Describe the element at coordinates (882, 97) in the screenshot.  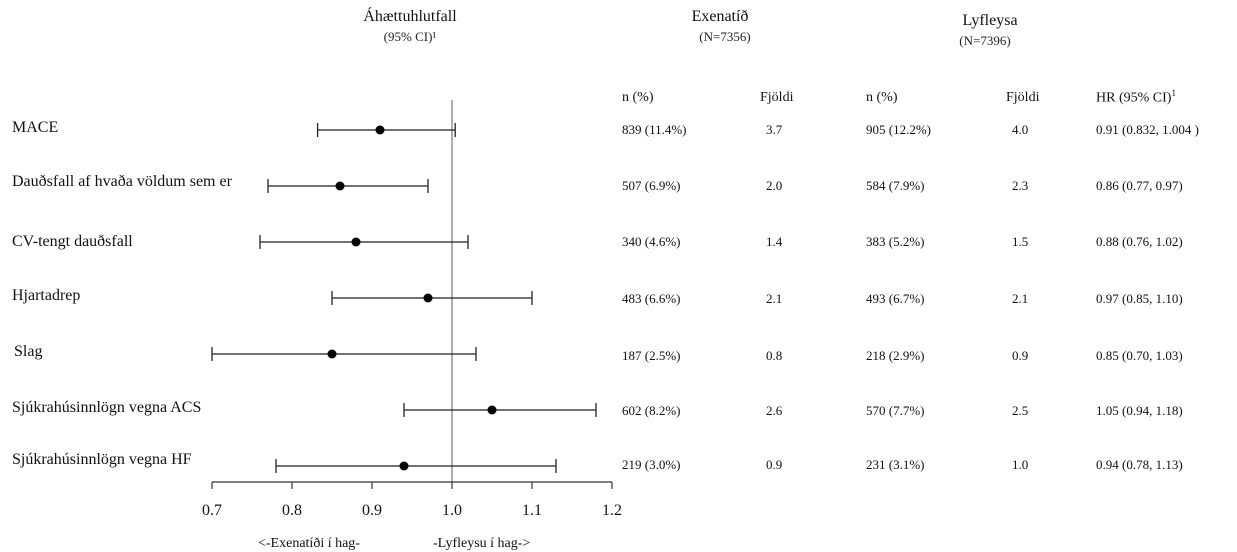
I see `col-header-n-pct-placebo: n (%)` at that location.